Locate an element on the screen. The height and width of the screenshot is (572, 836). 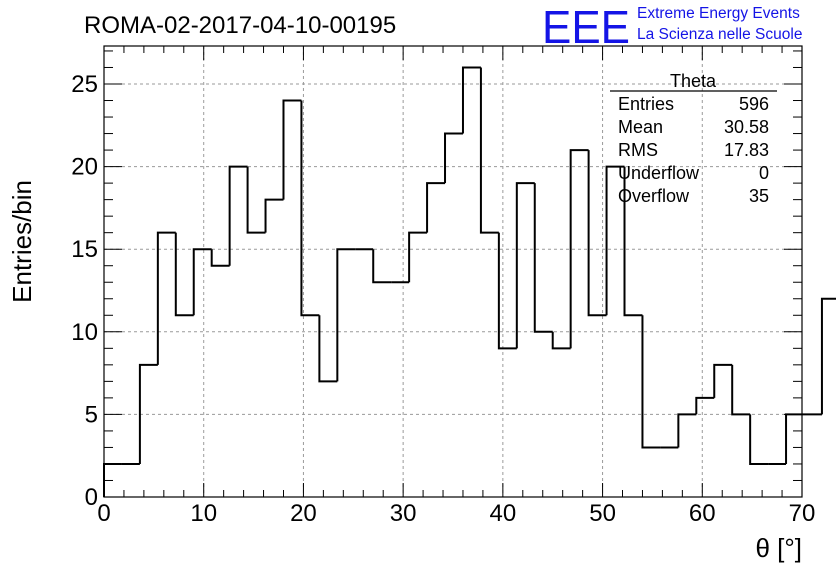
stats-value: 30.58 is located at coordinates (746, 127).